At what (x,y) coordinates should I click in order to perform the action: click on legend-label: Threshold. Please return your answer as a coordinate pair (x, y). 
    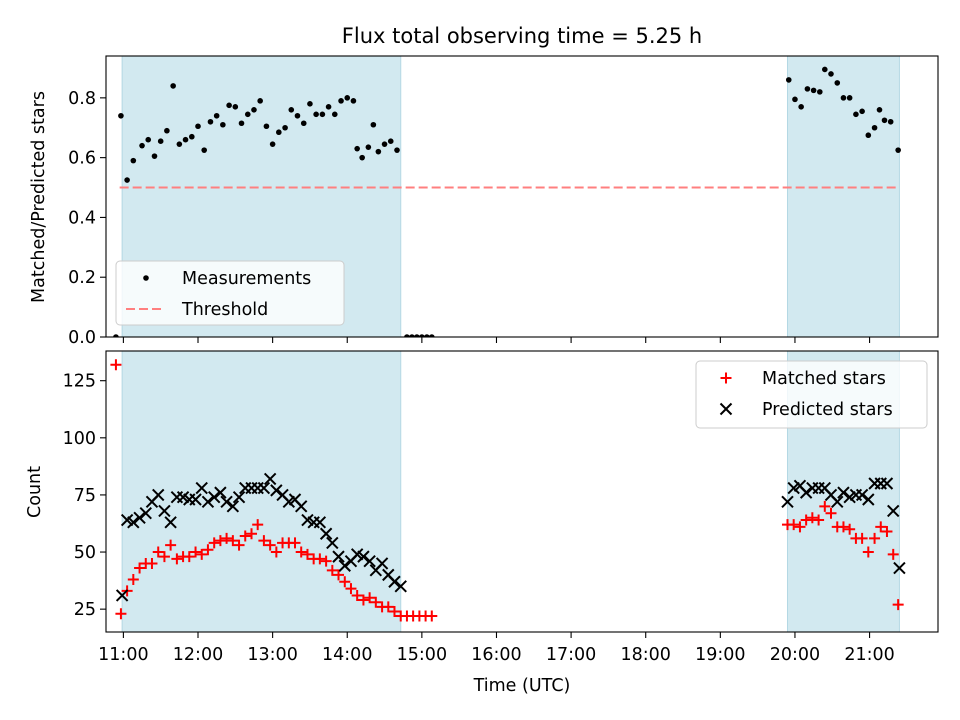
    Looking at the image, I should click on (224, 310).